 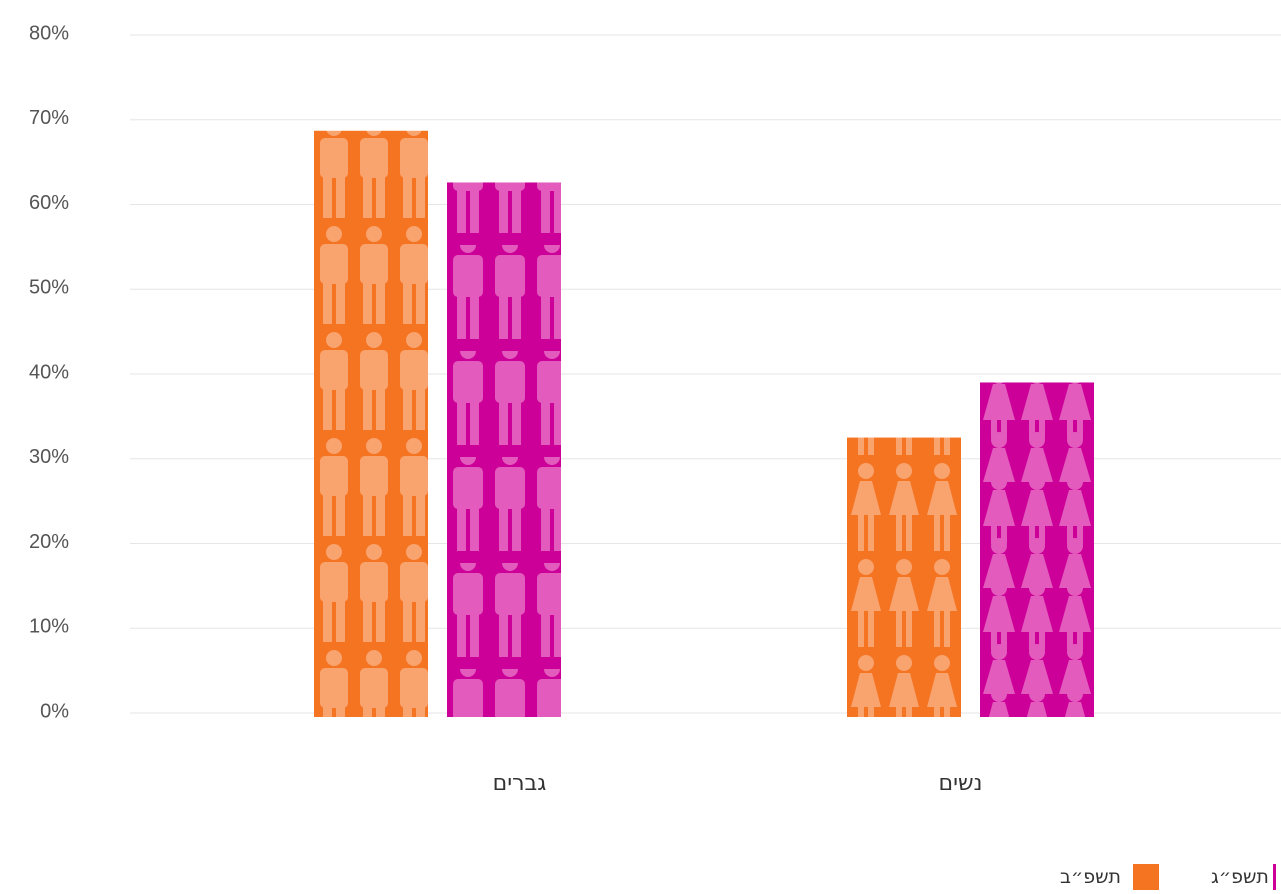 I want to click on y-tick-label: 60%, so click(x=49, y=203).